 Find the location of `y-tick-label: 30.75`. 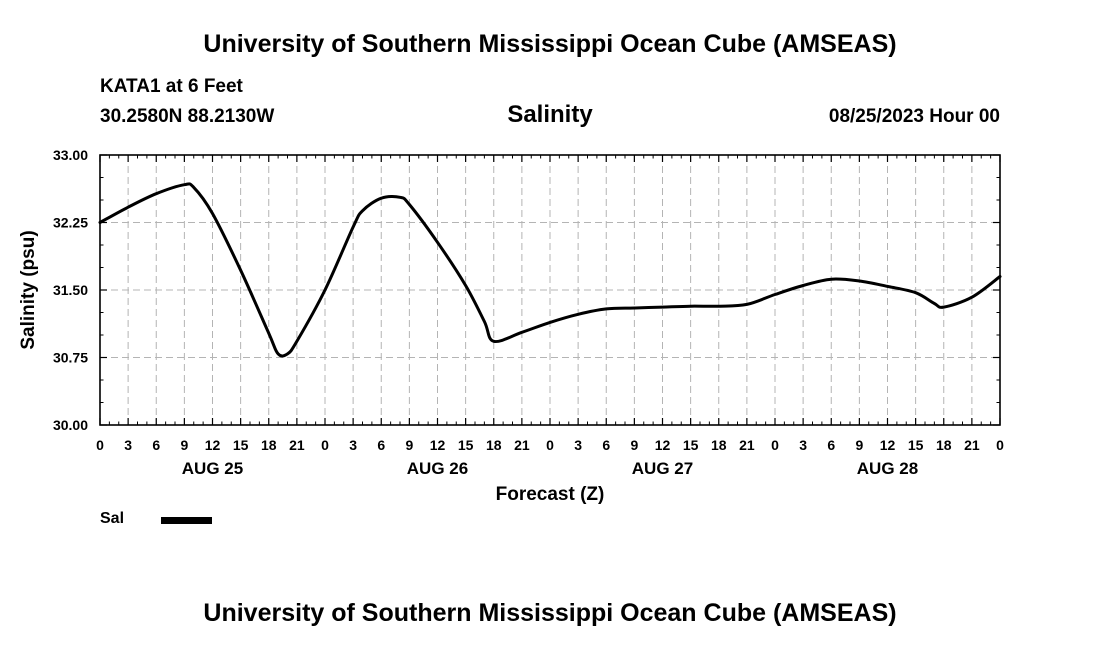

y-tick-label: 30.75 is located at coordinates (70, 358).